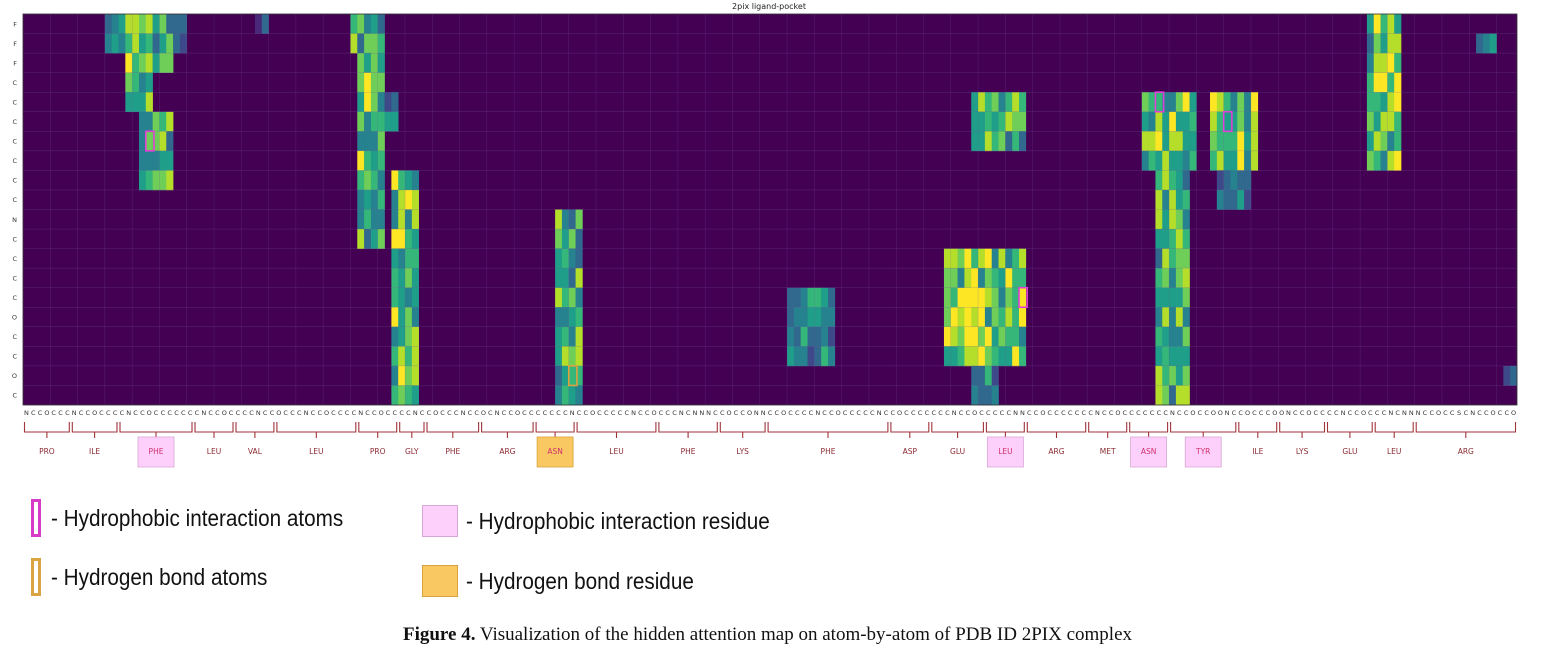 This screenshot has height=667, width=1552. I want to click on hydrophobic-residue-box, so click(1005, 452).